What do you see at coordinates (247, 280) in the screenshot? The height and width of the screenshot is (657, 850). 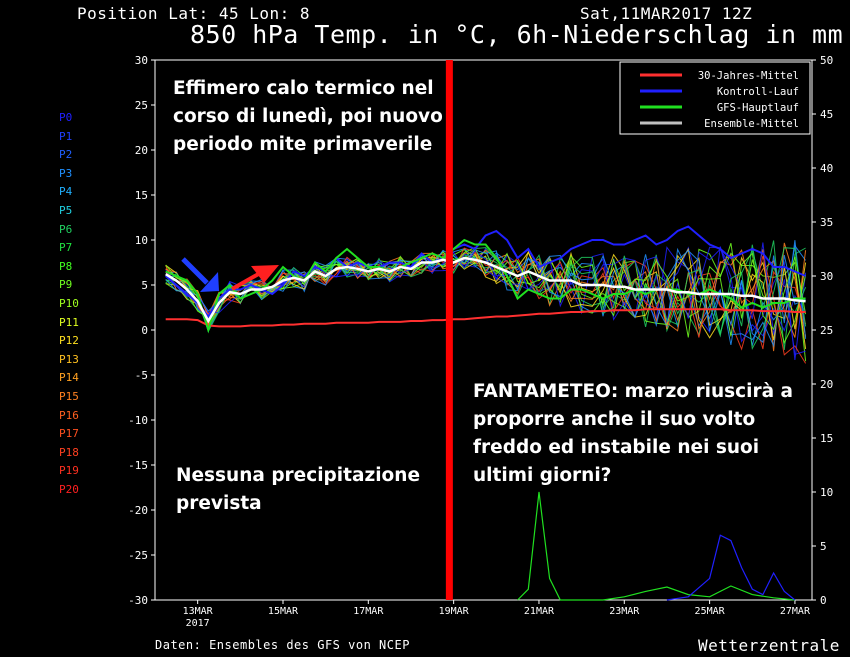 I see `arrow-up-icon` at bounding box center [247, 280].